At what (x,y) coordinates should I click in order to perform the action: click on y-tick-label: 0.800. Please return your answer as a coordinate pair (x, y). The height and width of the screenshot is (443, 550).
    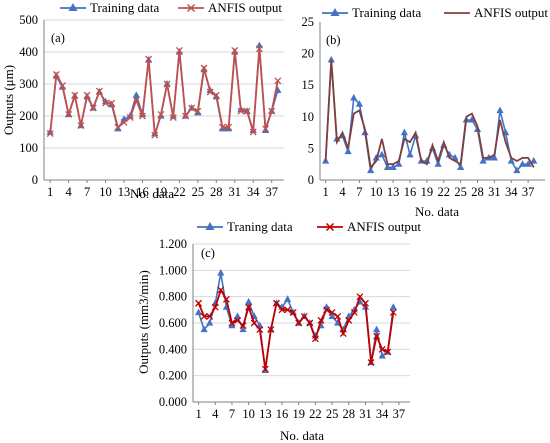
    Looking at the image, I should click on (173, 297).